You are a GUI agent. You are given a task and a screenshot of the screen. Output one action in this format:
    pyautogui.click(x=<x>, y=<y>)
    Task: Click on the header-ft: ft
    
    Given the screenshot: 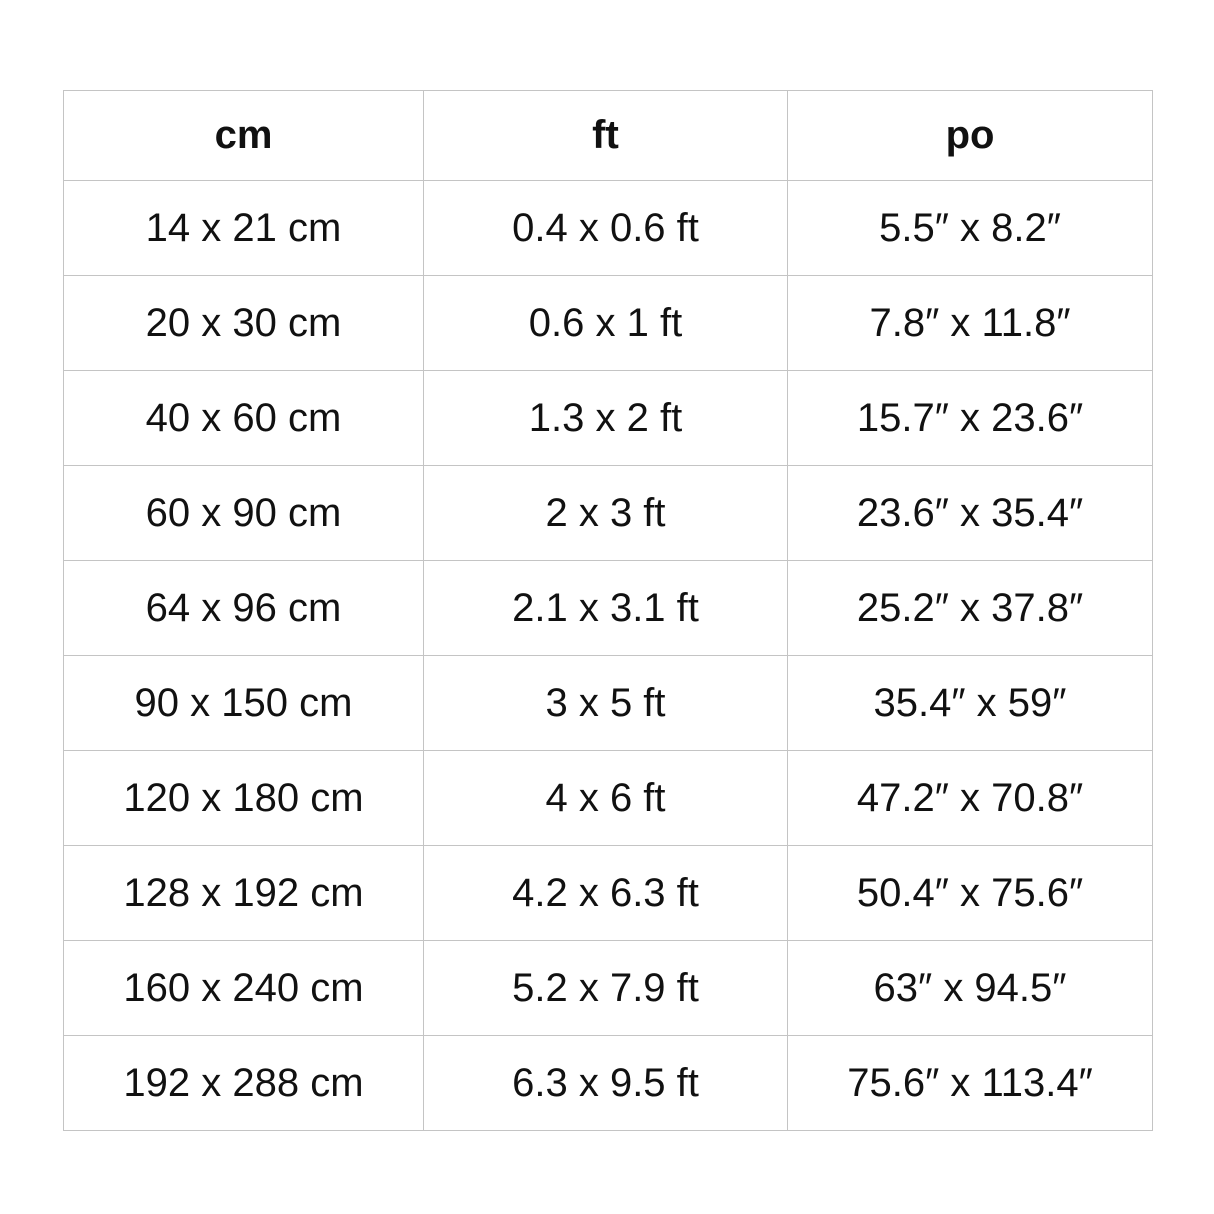 What is the action you would take?
    pyautogui.click(x=605, y=135)
    